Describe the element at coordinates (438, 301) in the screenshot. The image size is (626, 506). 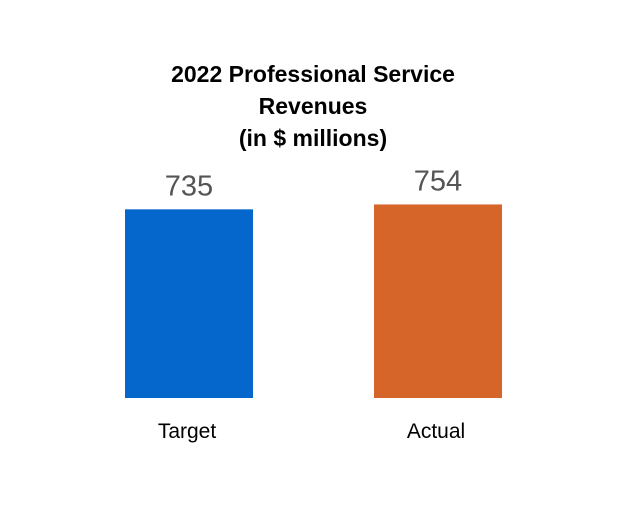
I see `bar-actual` at that location.